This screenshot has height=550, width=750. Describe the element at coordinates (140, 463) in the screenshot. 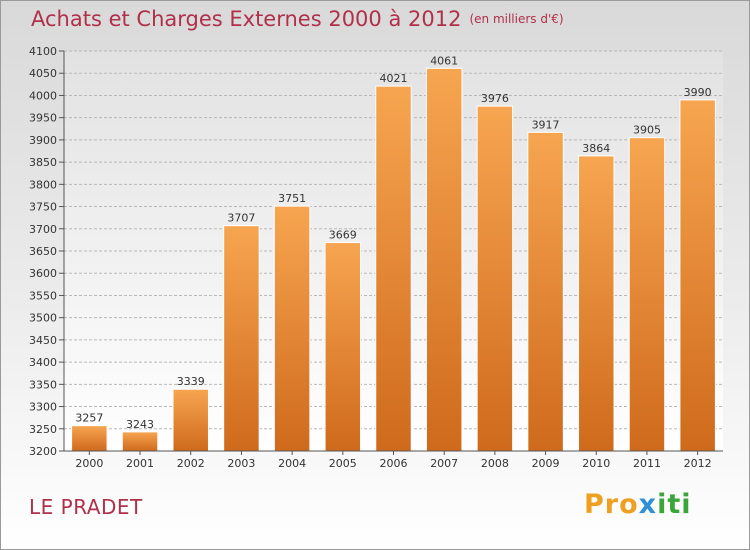

I see `x-tick-label: 2001` at that location.